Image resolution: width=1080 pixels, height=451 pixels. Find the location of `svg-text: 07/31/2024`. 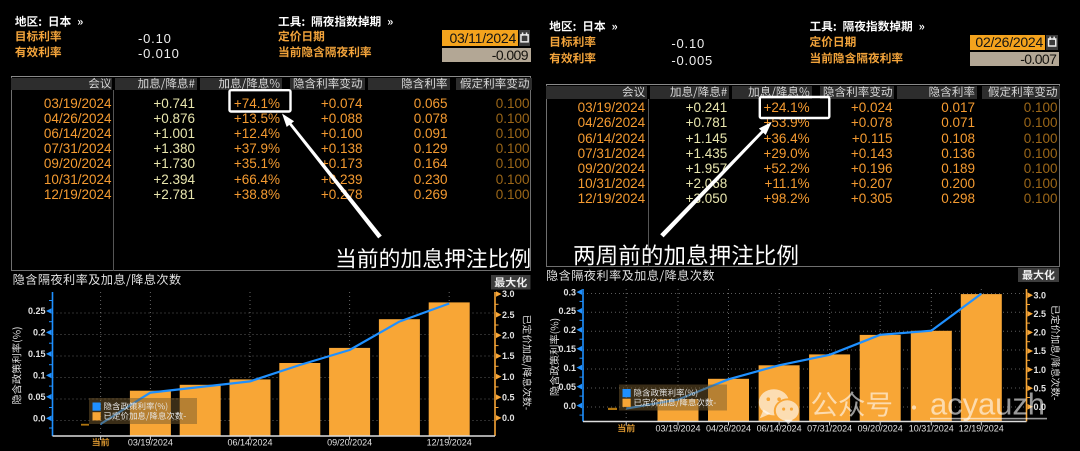

svg-text: 07/31/2024 is located at coordinates (829, 429).